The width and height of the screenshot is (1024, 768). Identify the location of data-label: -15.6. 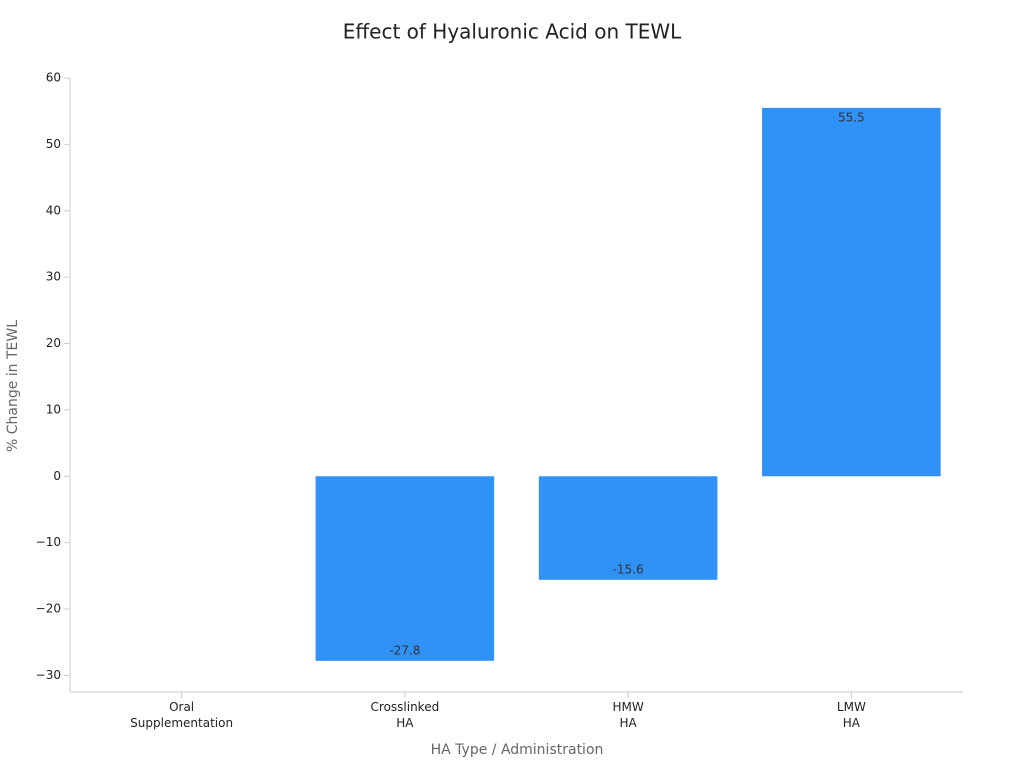
(628, 569).